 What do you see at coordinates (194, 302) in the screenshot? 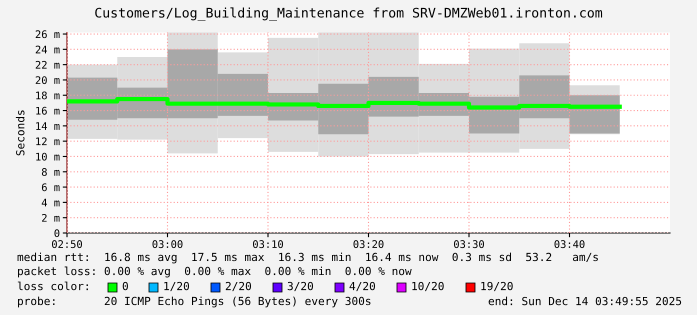
I see `text: probe: 20 ICMP Echo Pings (56 Bytes) every 300s` at bounding box center [194, 302].